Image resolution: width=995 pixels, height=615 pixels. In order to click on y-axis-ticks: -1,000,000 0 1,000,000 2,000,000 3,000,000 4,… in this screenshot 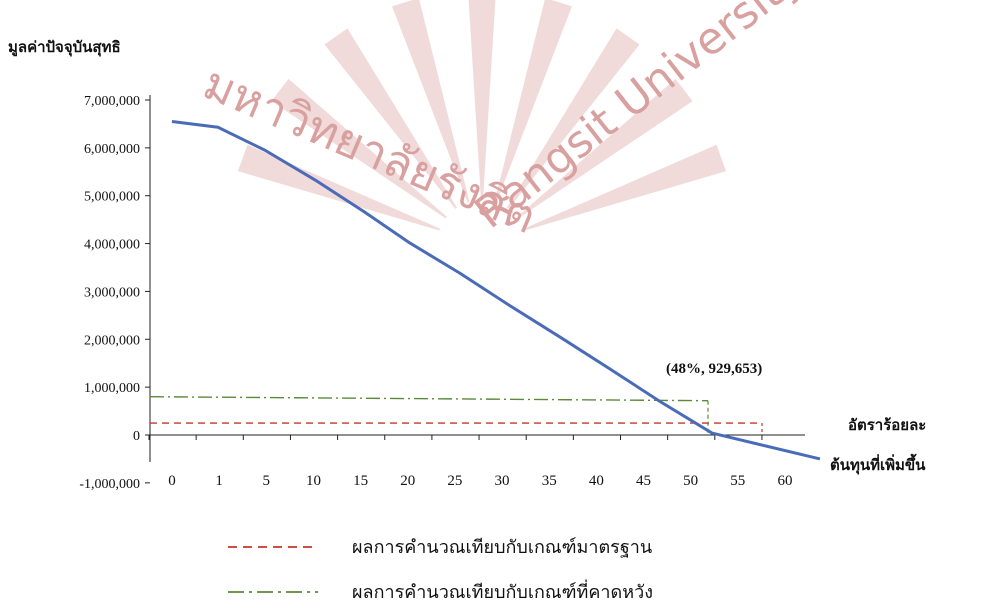, I will do `click(114, 293)`.